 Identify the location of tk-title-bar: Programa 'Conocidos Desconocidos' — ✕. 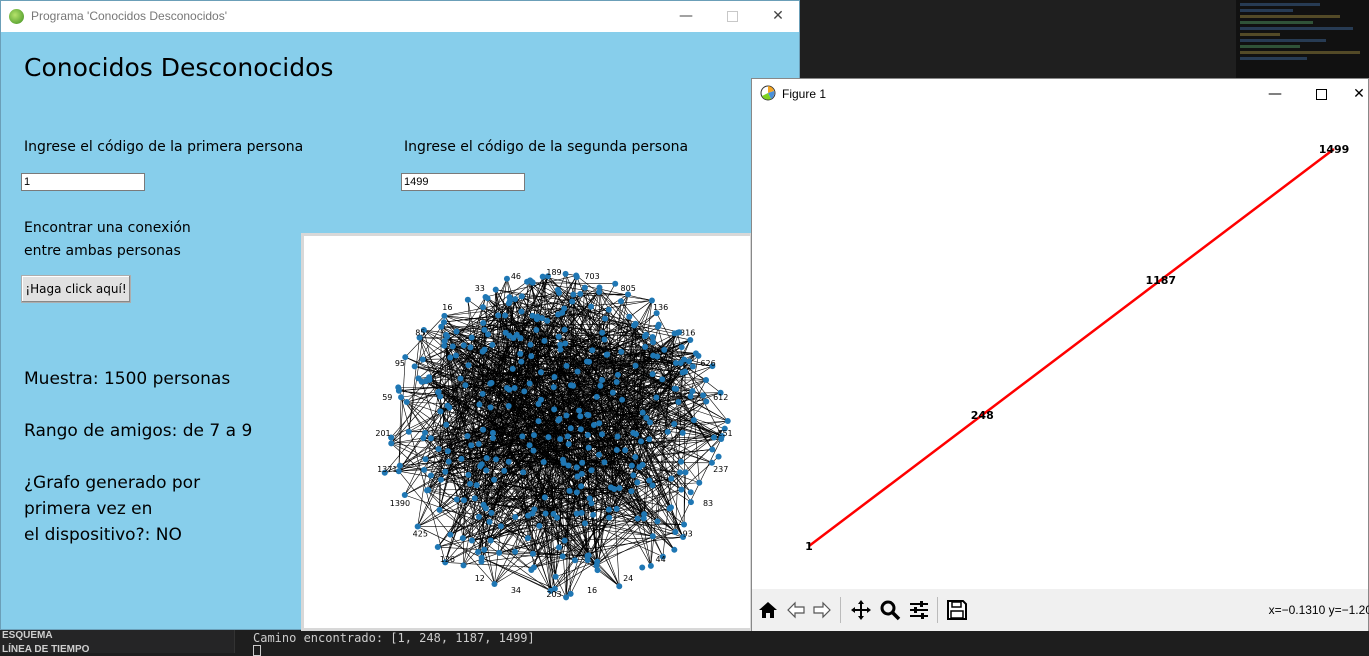
(400, 16).